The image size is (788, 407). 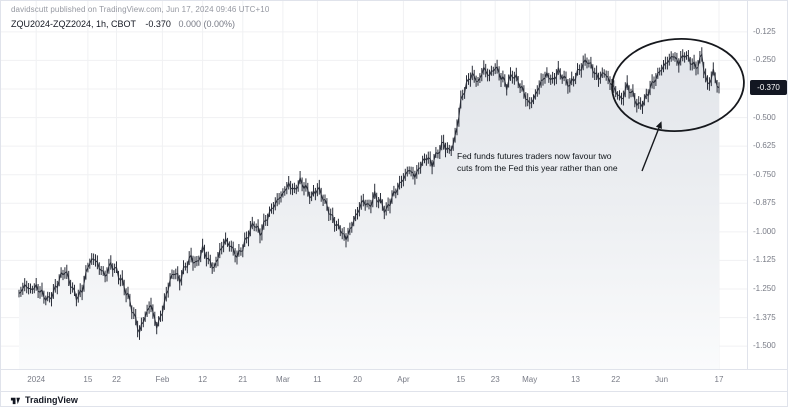 What do you see at coordinates (764, 60) in the screenshot?
I see `price-tick-label: -0.250` at bounding box center [764, 60].